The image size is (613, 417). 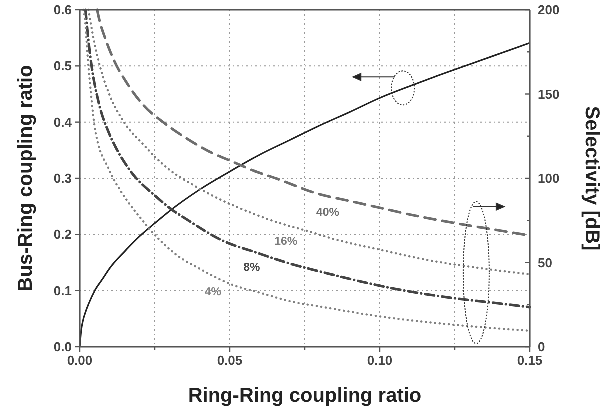 What do you see at coordinates (63, 234) in the screenshot?
I see `y-tick-label: 0.2` at bounding box center [63, 234].